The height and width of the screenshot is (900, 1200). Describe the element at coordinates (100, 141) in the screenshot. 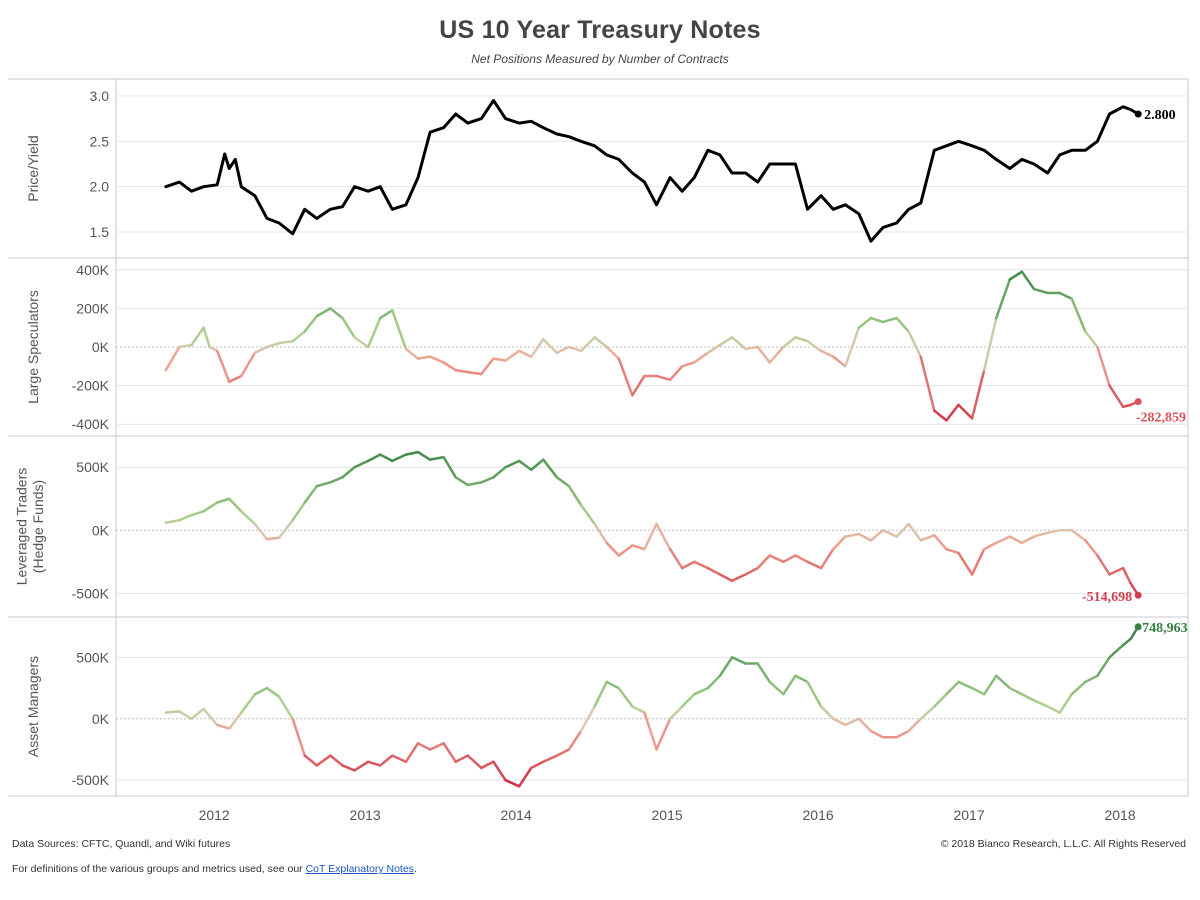

I see `y-tick-label: 2.5` at that location.